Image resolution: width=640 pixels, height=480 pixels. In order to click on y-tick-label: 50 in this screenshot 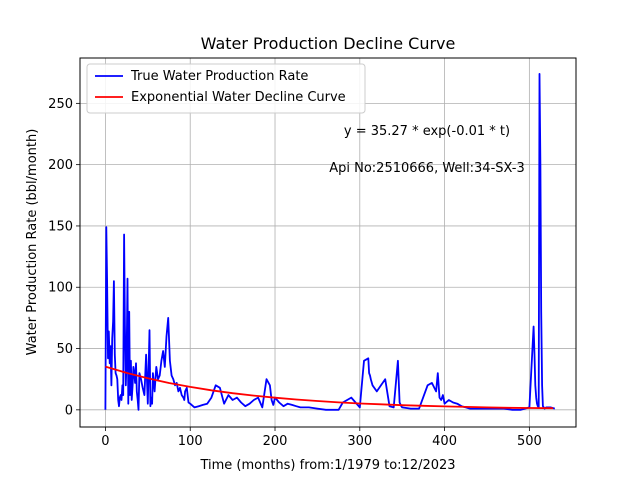, I will do `click(64, 349)`.